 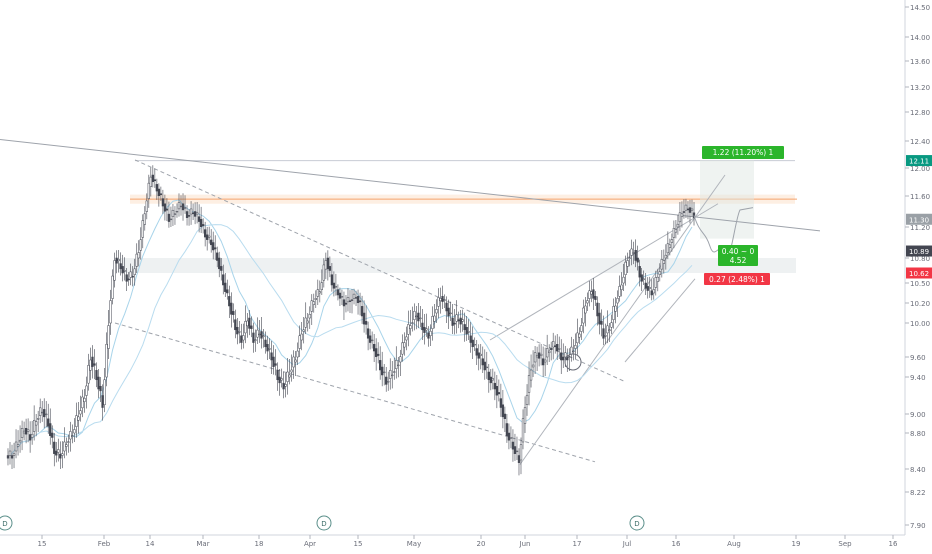 What do you see at coordinates (918, 378) in the screenshot?
I see `price-tick-label: 9.40` at bounding box center [918, 378].